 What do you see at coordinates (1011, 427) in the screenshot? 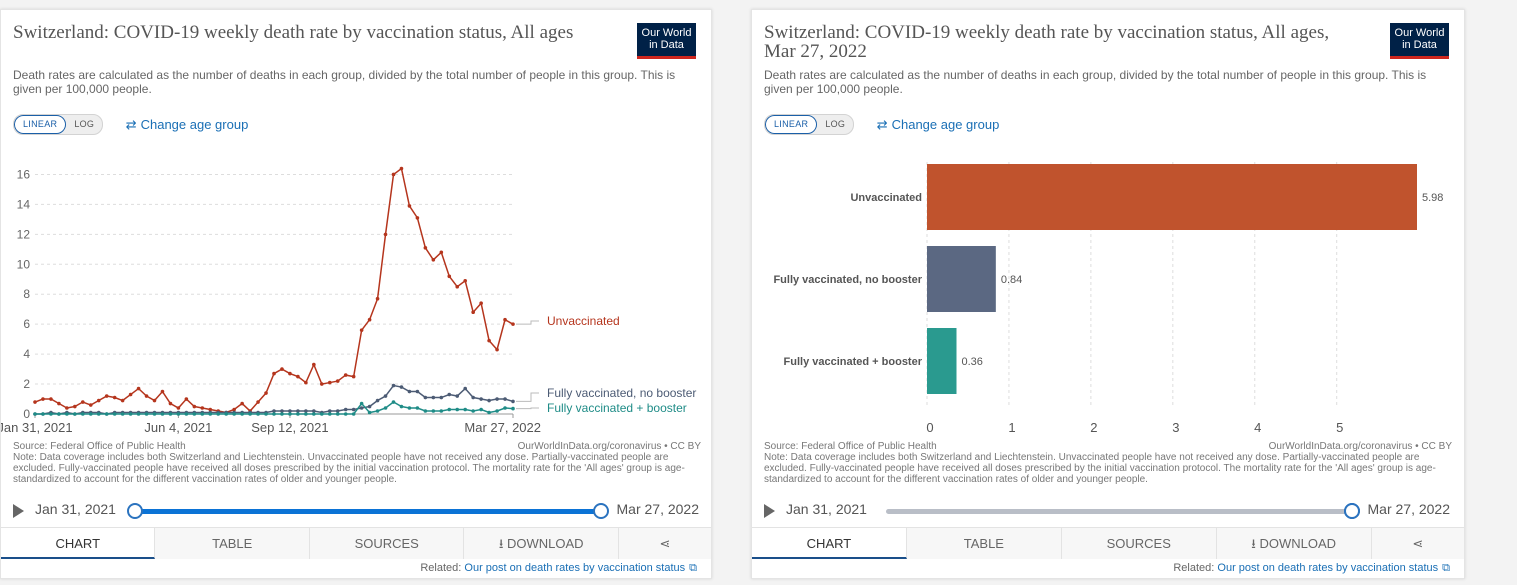
I see `x-tick-label: 1` at bounding box center [1011, 427].